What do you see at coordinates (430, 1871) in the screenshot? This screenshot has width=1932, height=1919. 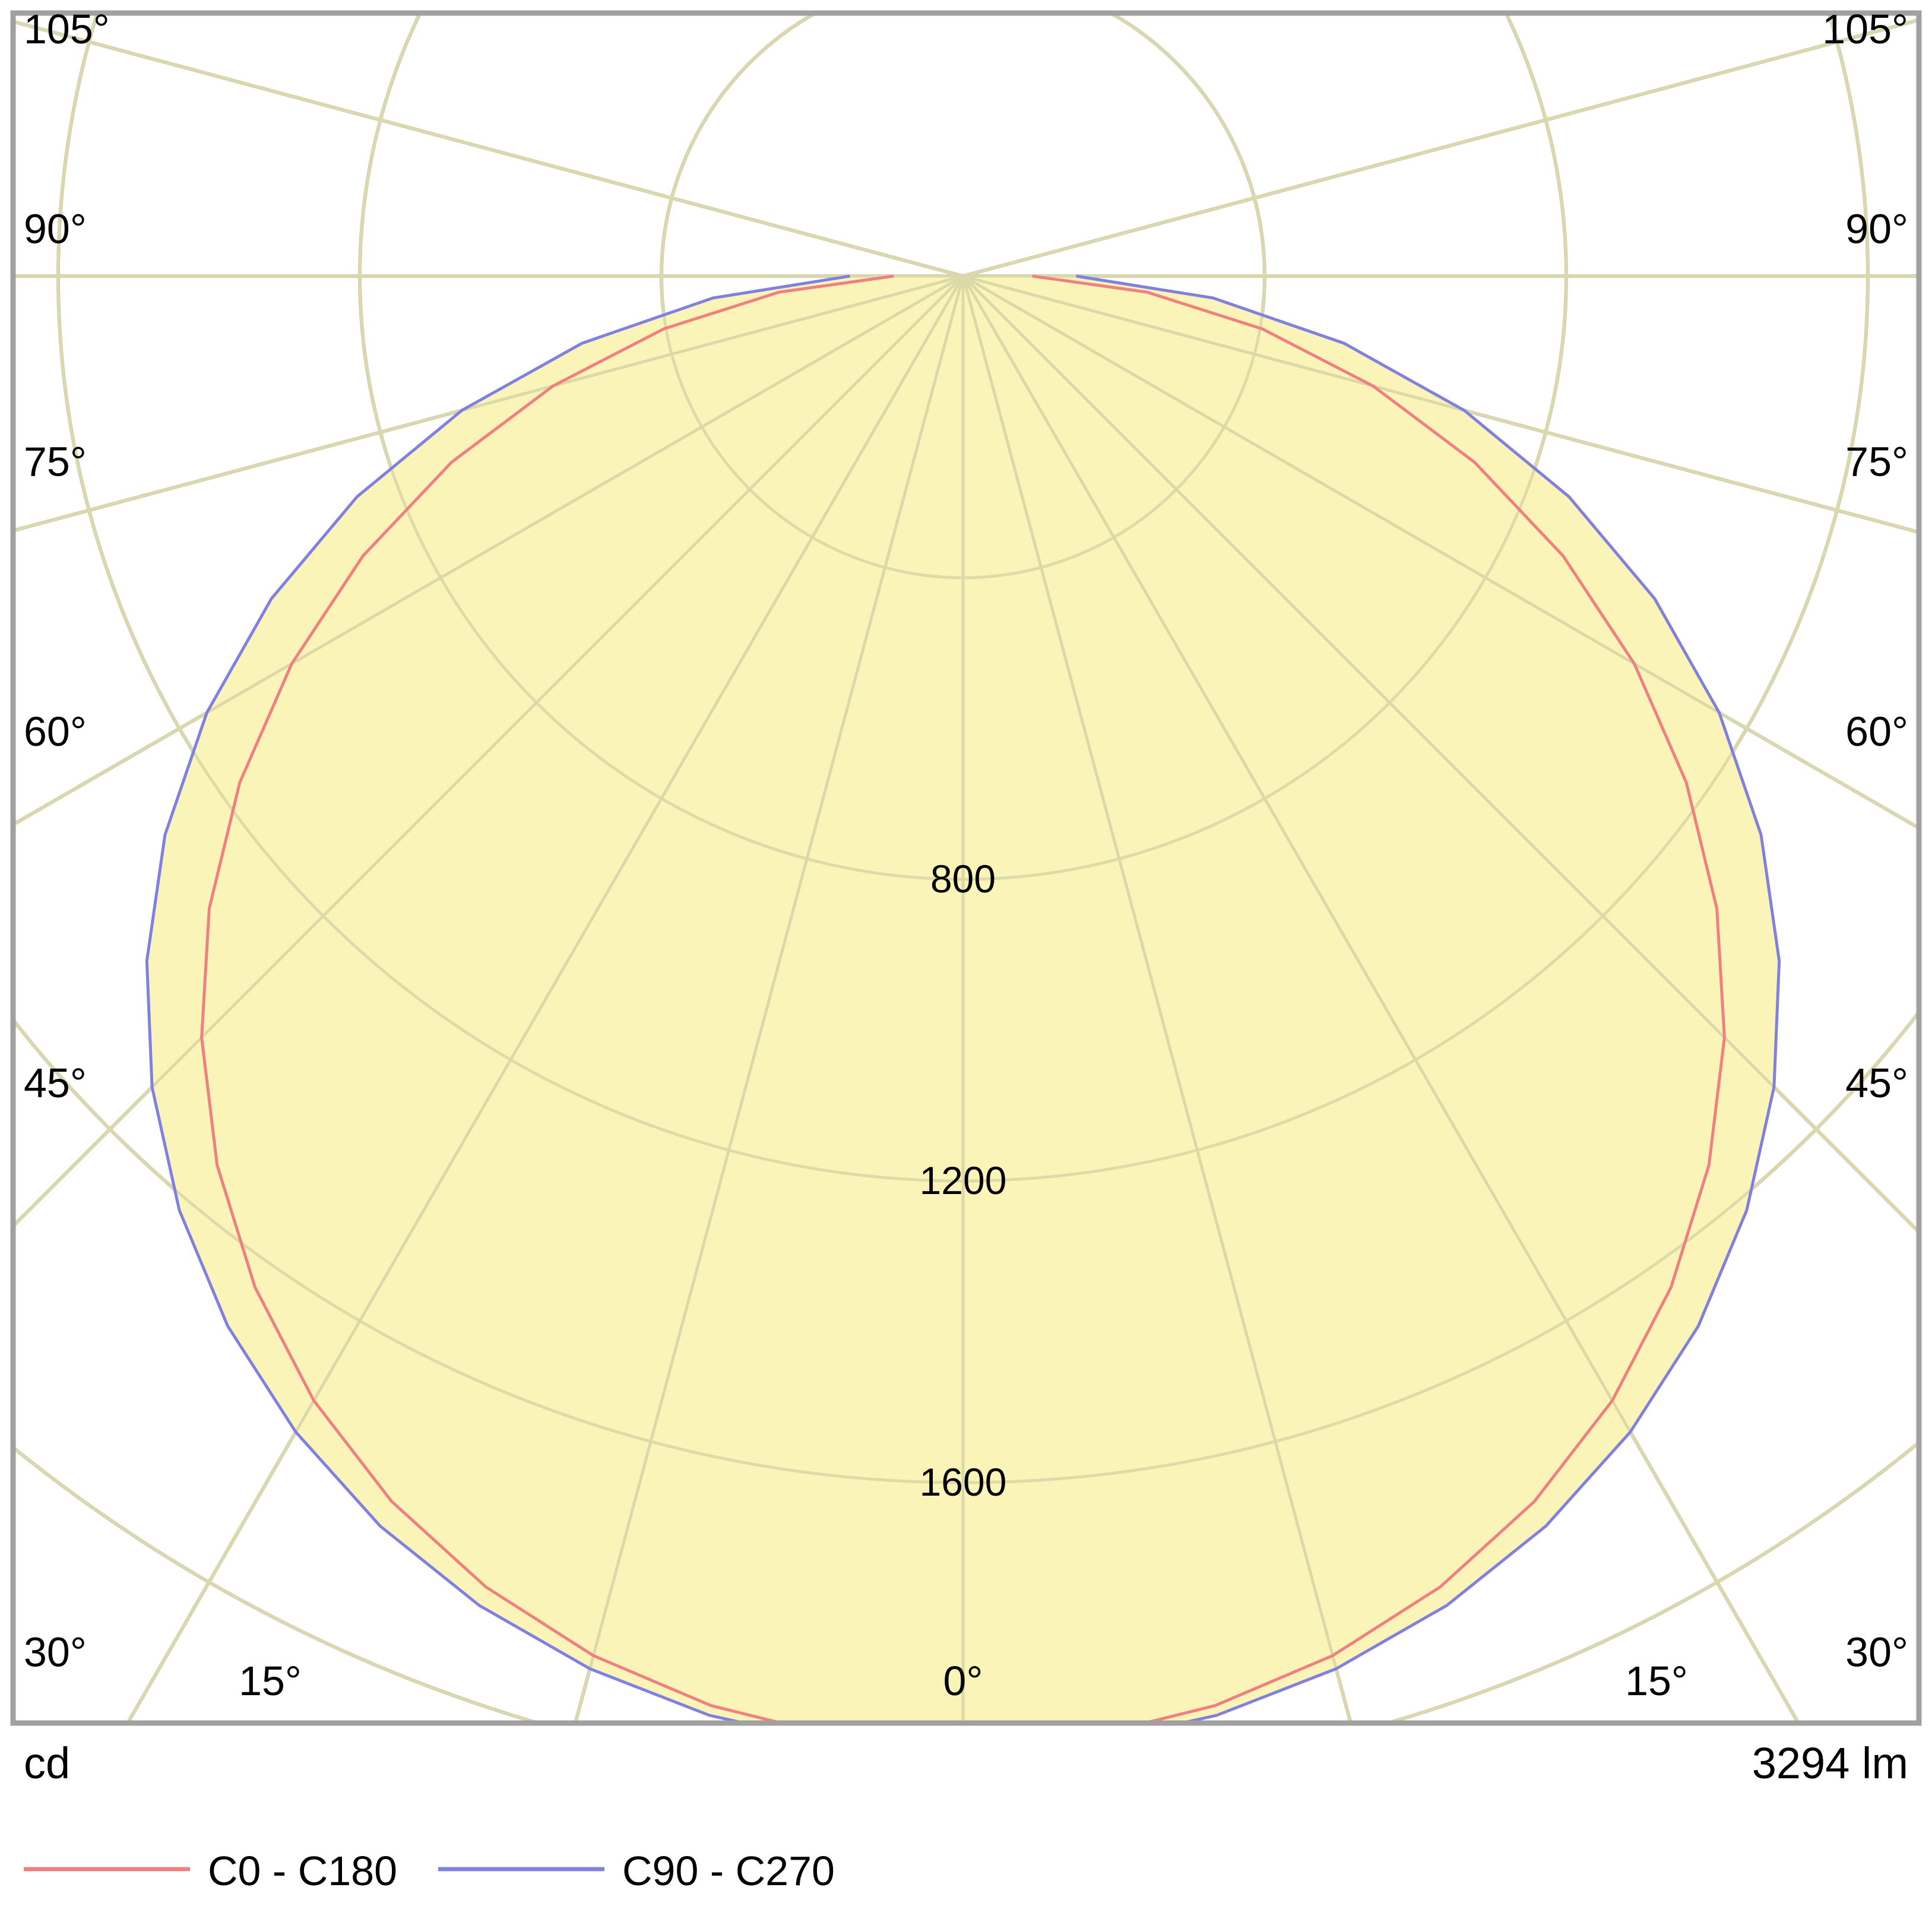 I see `legend: C0 - C180 C90 - C270` at bounding box center [430, 1871].